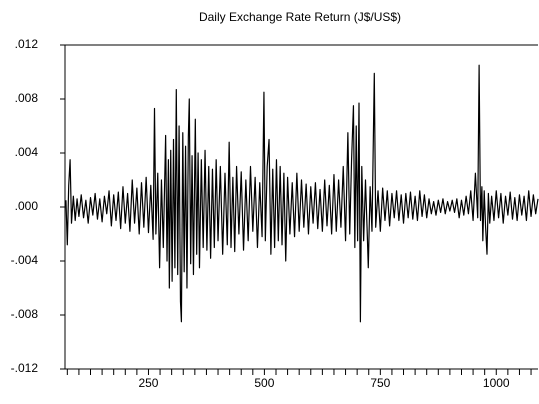 This screenshot has width=539, height=404. I want to click on y-tick-label: -.008, so click(25, 314).